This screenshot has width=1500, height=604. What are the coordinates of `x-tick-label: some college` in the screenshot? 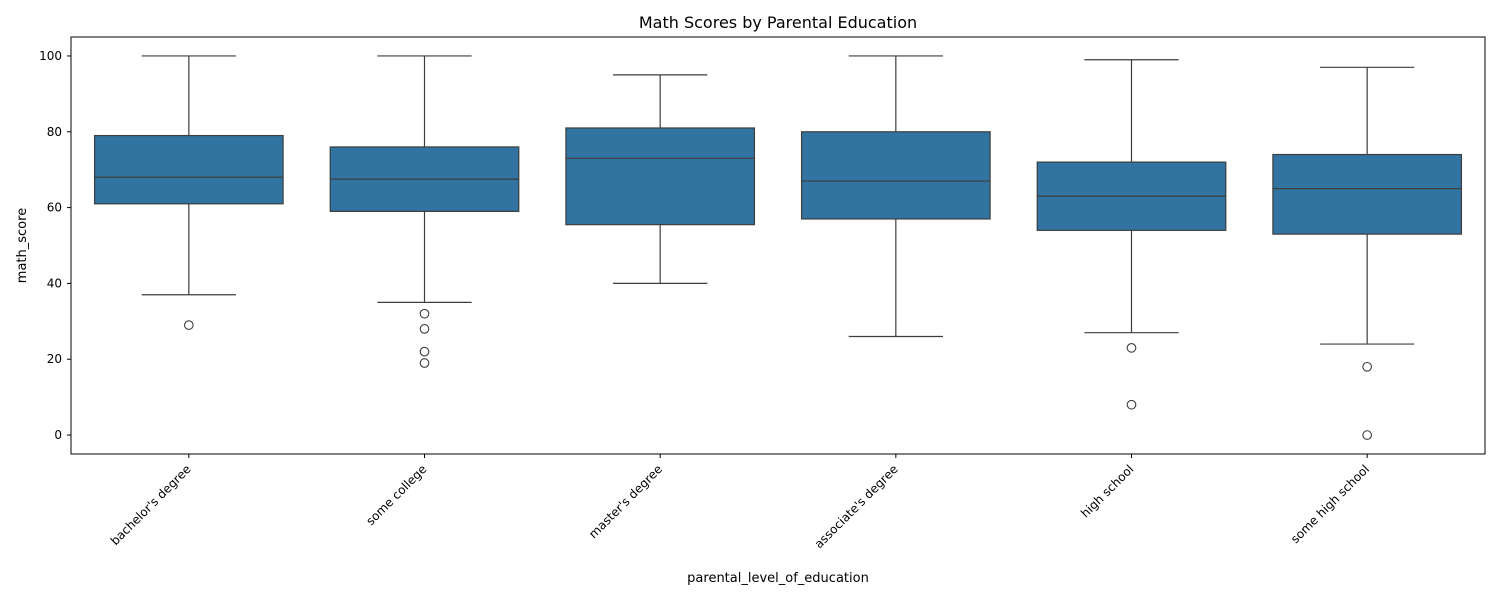 It's located at (396, 495).